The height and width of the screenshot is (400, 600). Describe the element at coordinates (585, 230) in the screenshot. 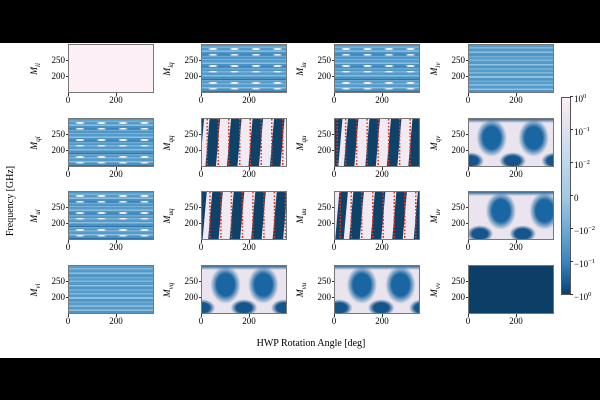

I see `colorbar-tick-label: −10−2` at that location.